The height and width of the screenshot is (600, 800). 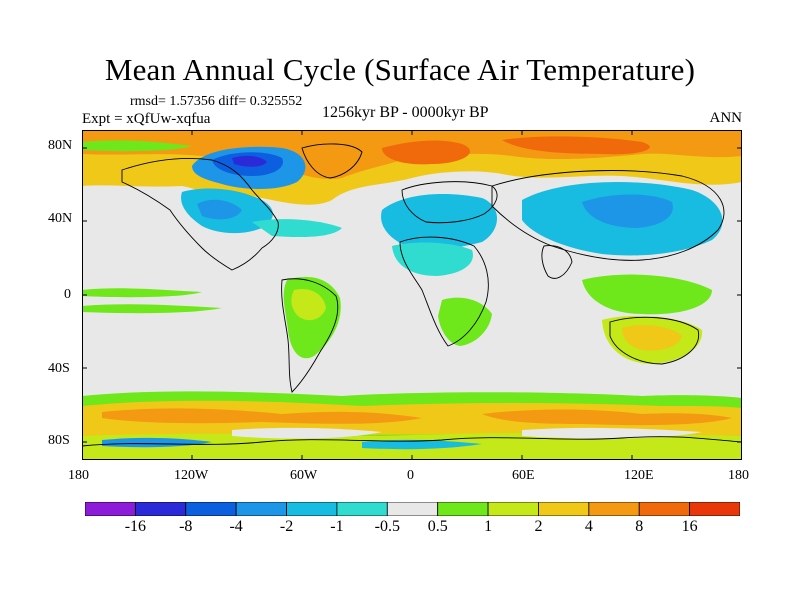 I want to click on atlantic-cool, so click(x=297, y=228).